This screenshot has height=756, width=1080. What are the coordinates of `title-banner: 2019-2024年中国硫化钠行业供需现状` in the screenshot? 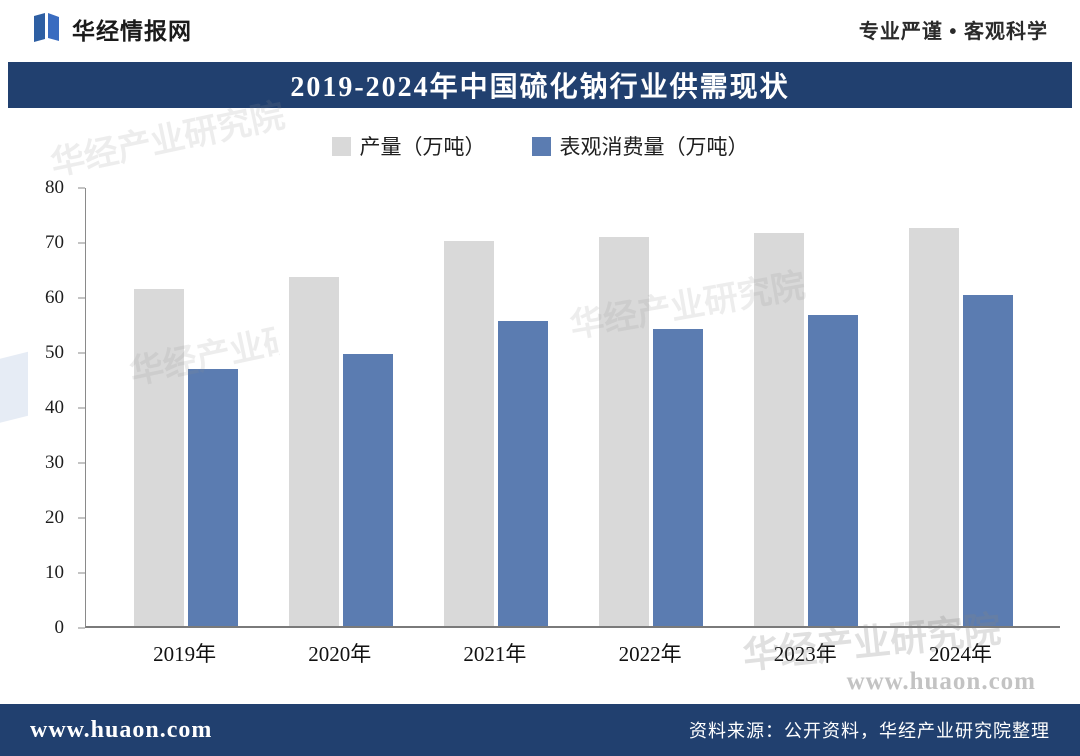 It's located at (540, 85).